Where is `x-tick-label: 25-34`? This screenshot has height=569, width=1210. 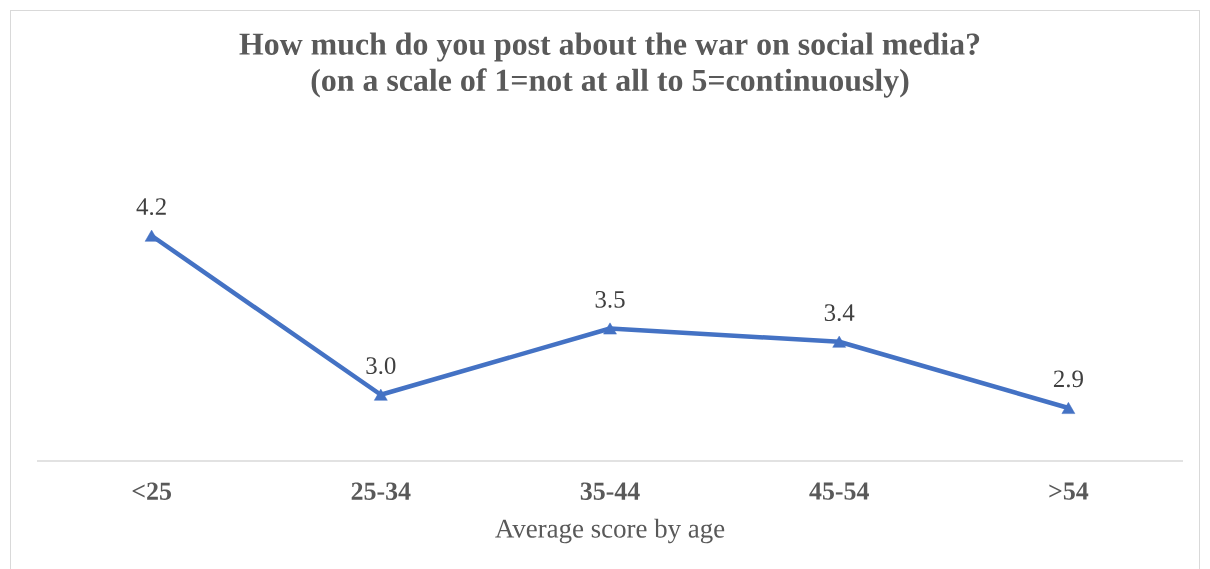 x-tick-label: 25-34 is located at coordinates (381, 491).